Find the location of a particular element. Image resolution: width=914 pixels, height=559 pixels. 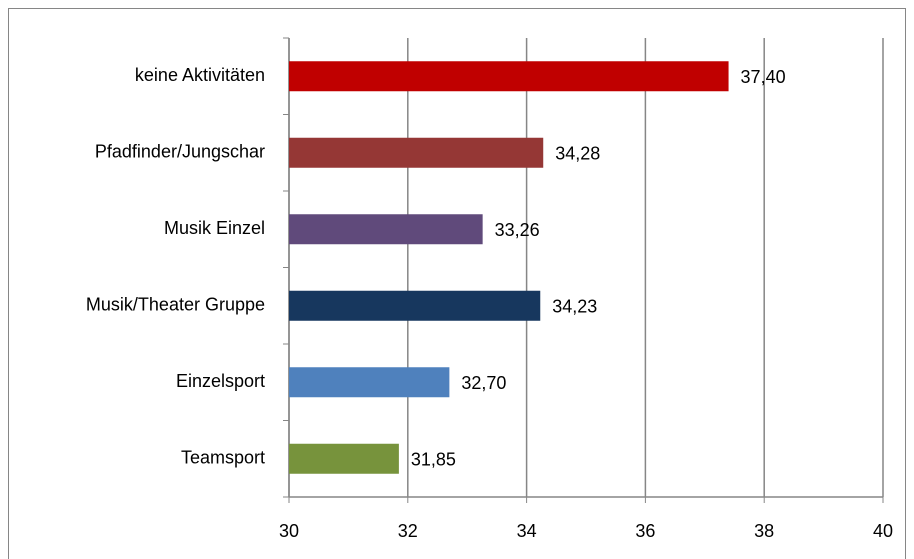

x-tick-label: 34 is located at coordinates (527, 531).